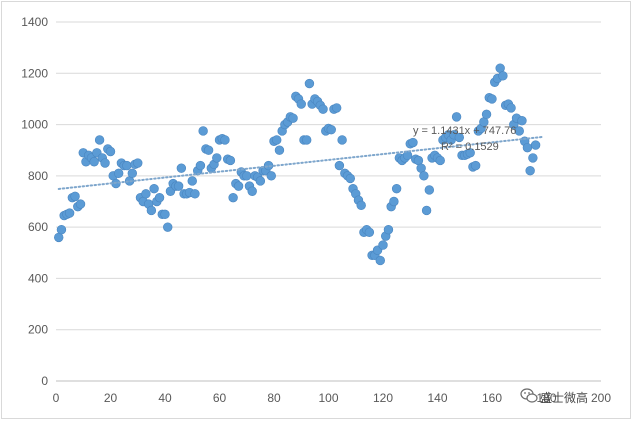 Image resolution: width=633 pixels, height=421 pixels. What do you see at coordinates (220, 398) in the screenshot?
I see `x-tick-label: 60` at bounding box center [220, 398].